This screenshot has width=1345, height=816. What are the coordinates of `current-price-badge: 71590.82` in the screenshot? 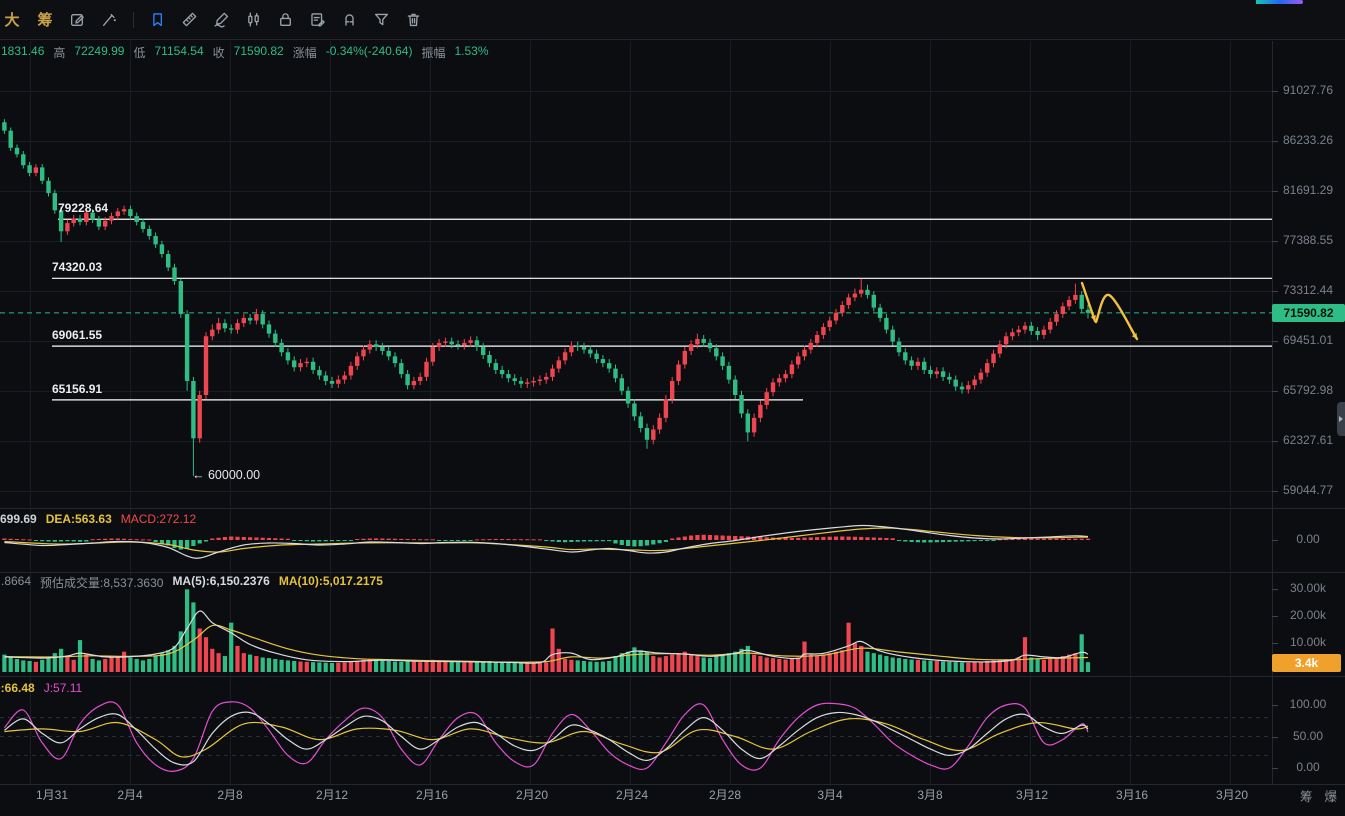 It's located at (1308, 312).